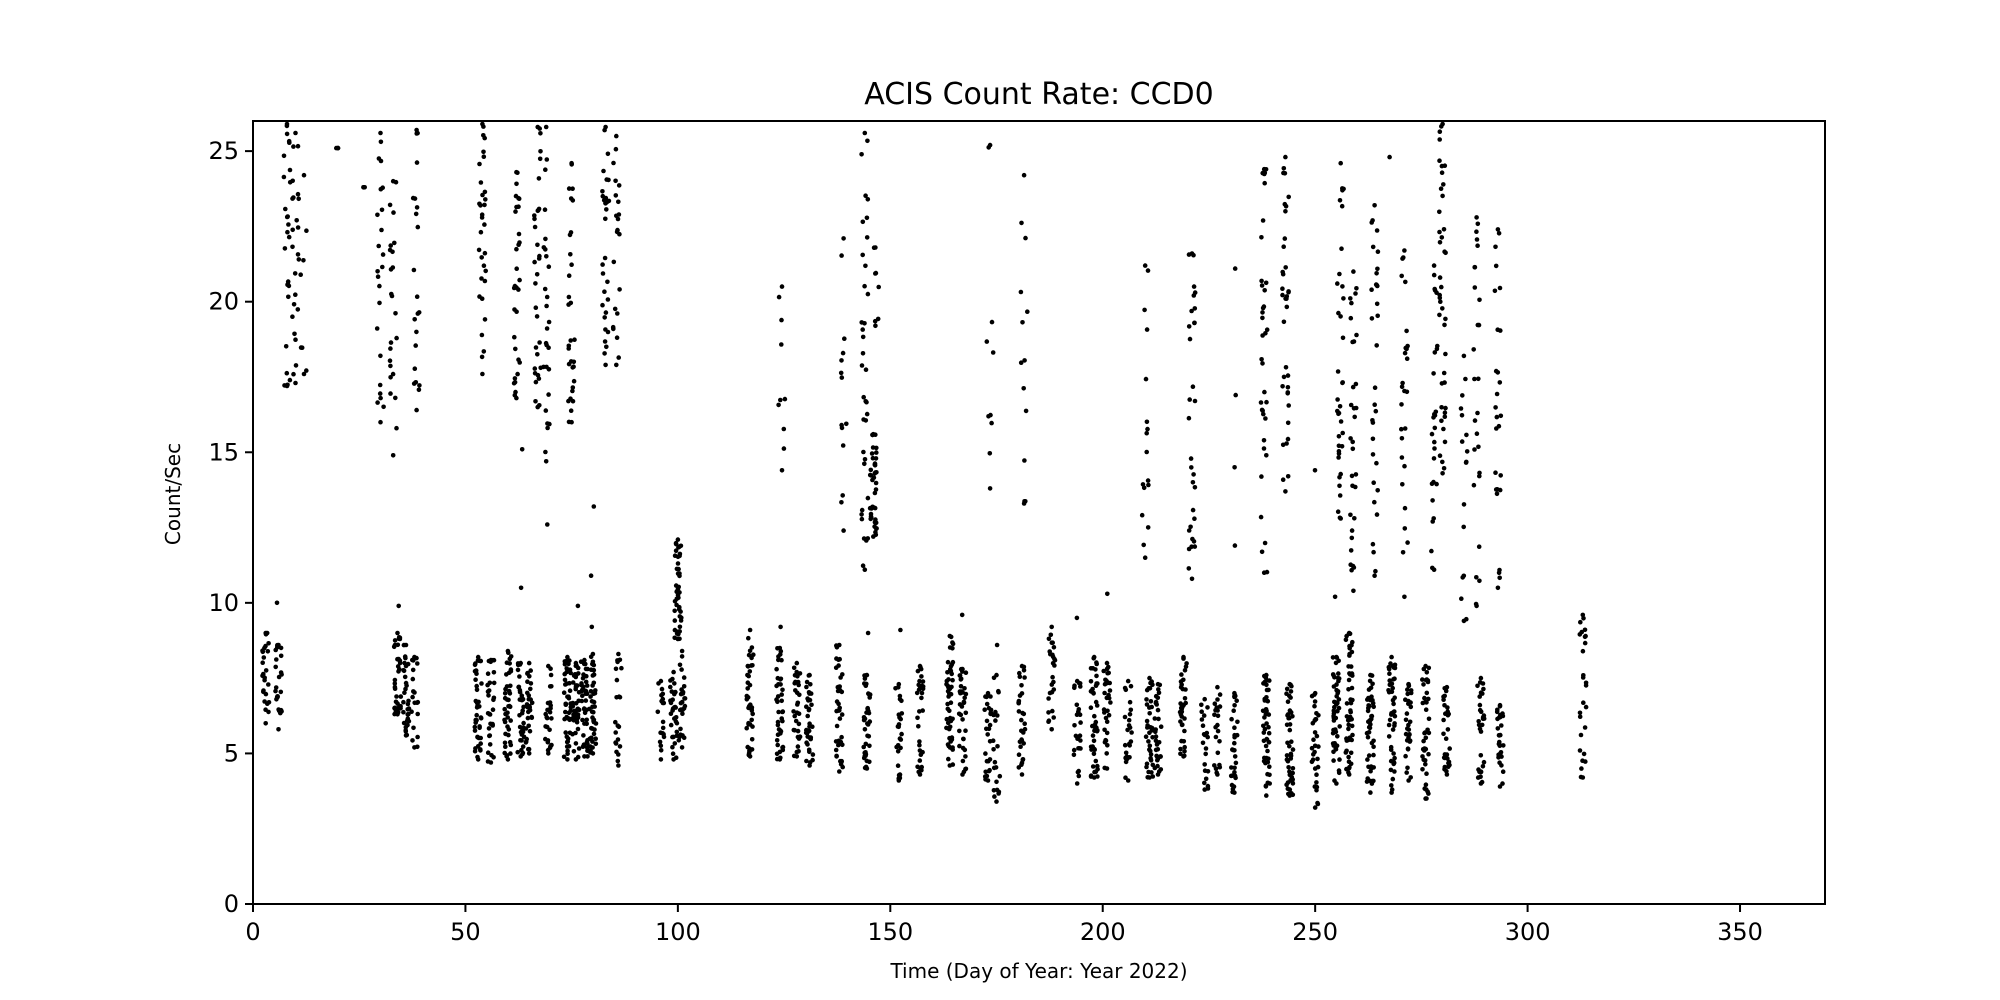  Describe the element at coordinates (1263, 414) in the screenshot. I see `data-point-2061` at that location.